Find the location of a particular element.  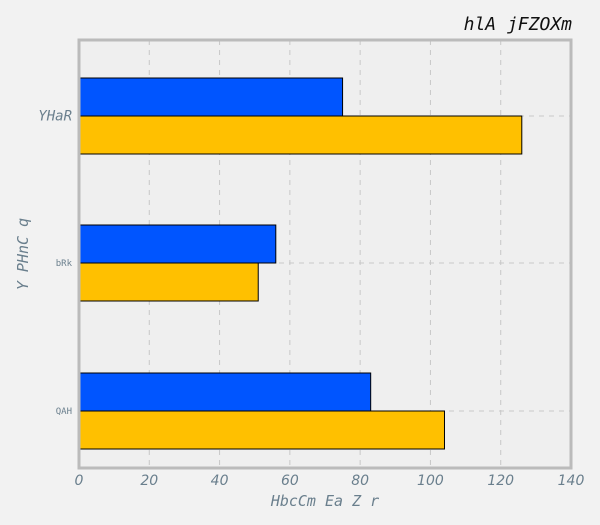

y-axis-label: Y PHnC q is located at coordinates (23, 254).